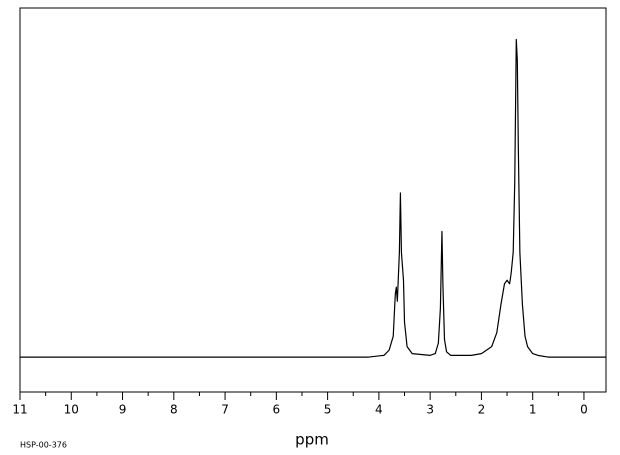  Describe the element at coordinates (312, 440) in the screenshot. I see `x-axis-title: ppm` at that location.